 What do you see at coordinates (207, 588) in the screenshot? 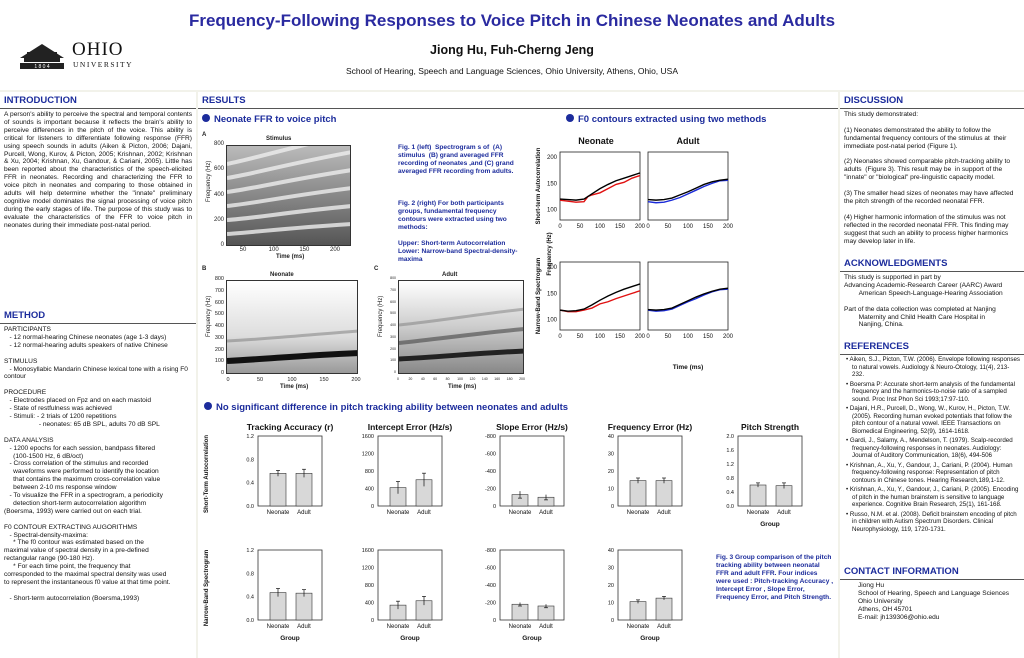
I see `fig3-row-label: Narrow-Band Spectrogram` at bounding box center [207, 588].